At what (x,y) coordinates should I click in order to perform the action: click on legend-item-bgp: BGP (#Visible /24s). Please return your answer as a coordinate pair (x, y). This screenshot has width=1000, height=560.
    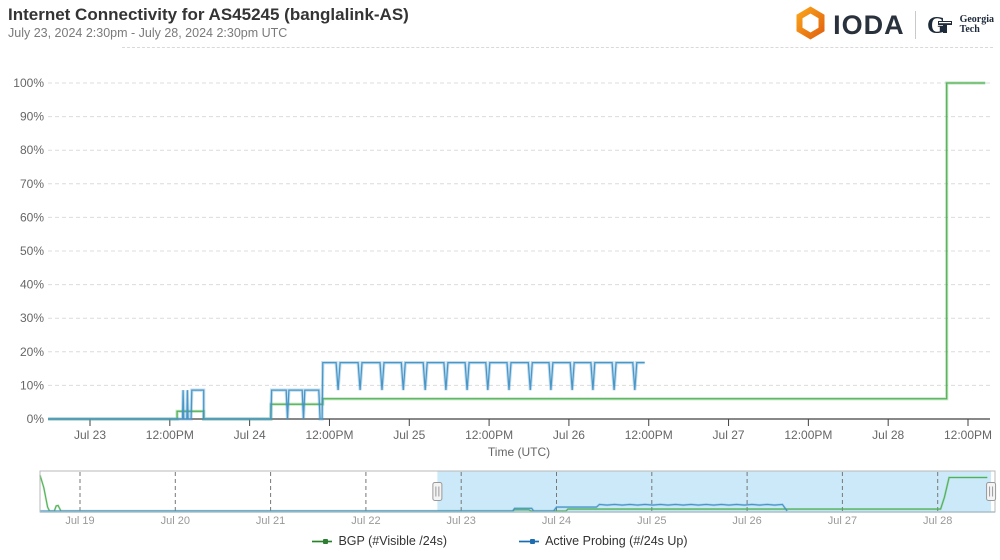
    Looking at the image, I should click on (379, 541).